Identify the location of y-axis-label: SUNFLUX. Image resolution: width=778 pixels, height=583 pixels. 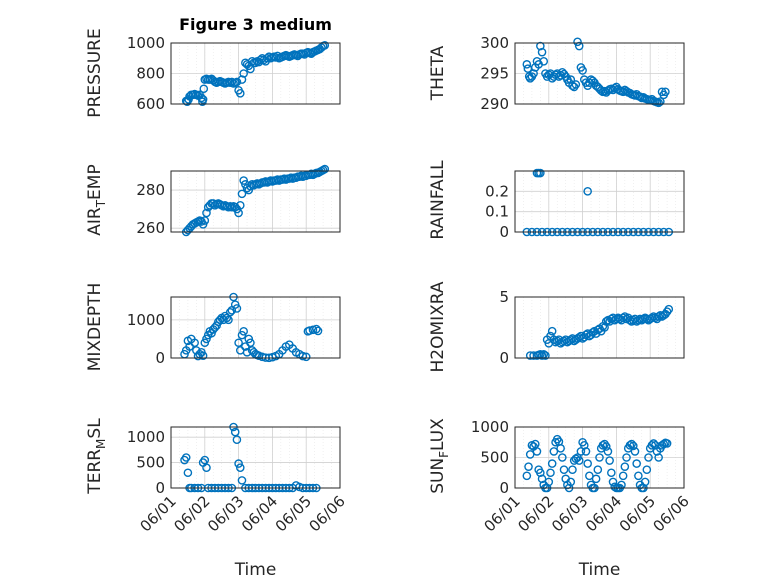
(439, 456).